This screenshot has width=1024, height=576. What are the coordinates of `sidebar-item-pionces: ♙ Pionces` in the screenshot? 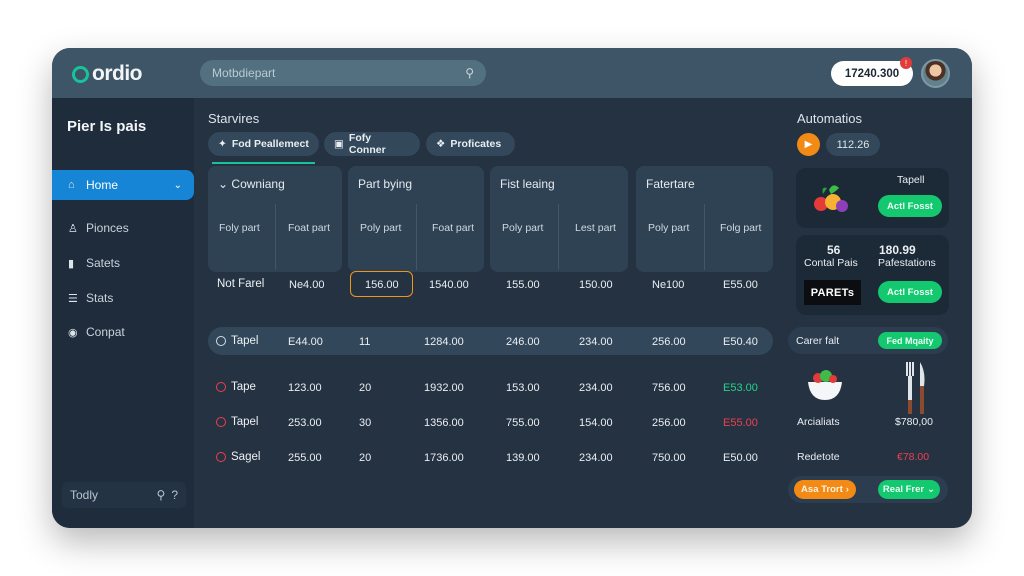 It's located at (123, 228).